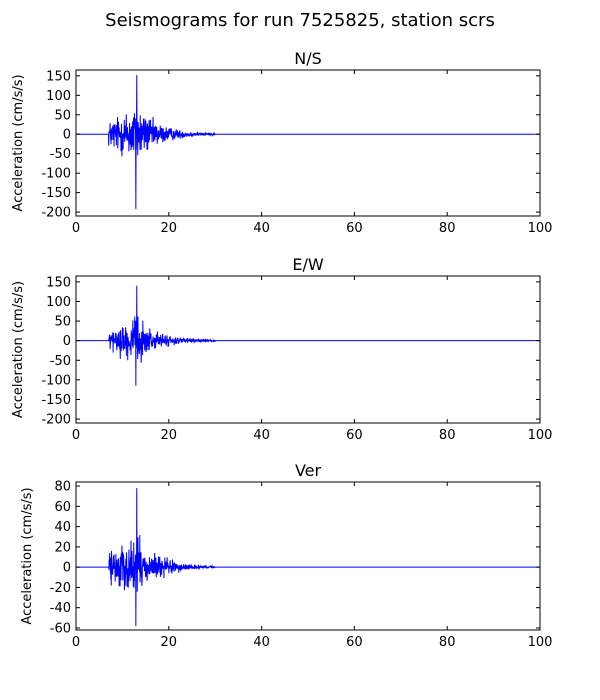 Image resolution: width=600 pixels, height=700 pixels. I want to click on y-tick-label: 20, so click(62, 547).